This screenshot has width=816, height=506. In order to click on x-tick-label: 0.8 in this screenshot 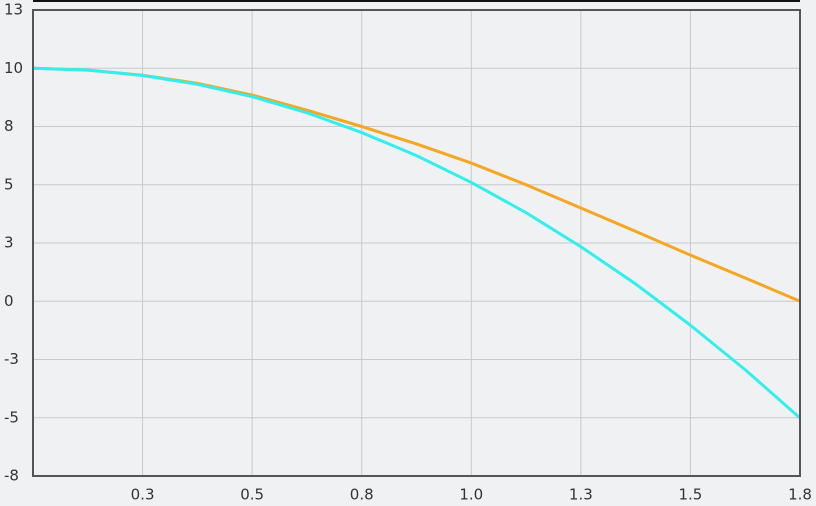, I will do `click(362, 495)`.